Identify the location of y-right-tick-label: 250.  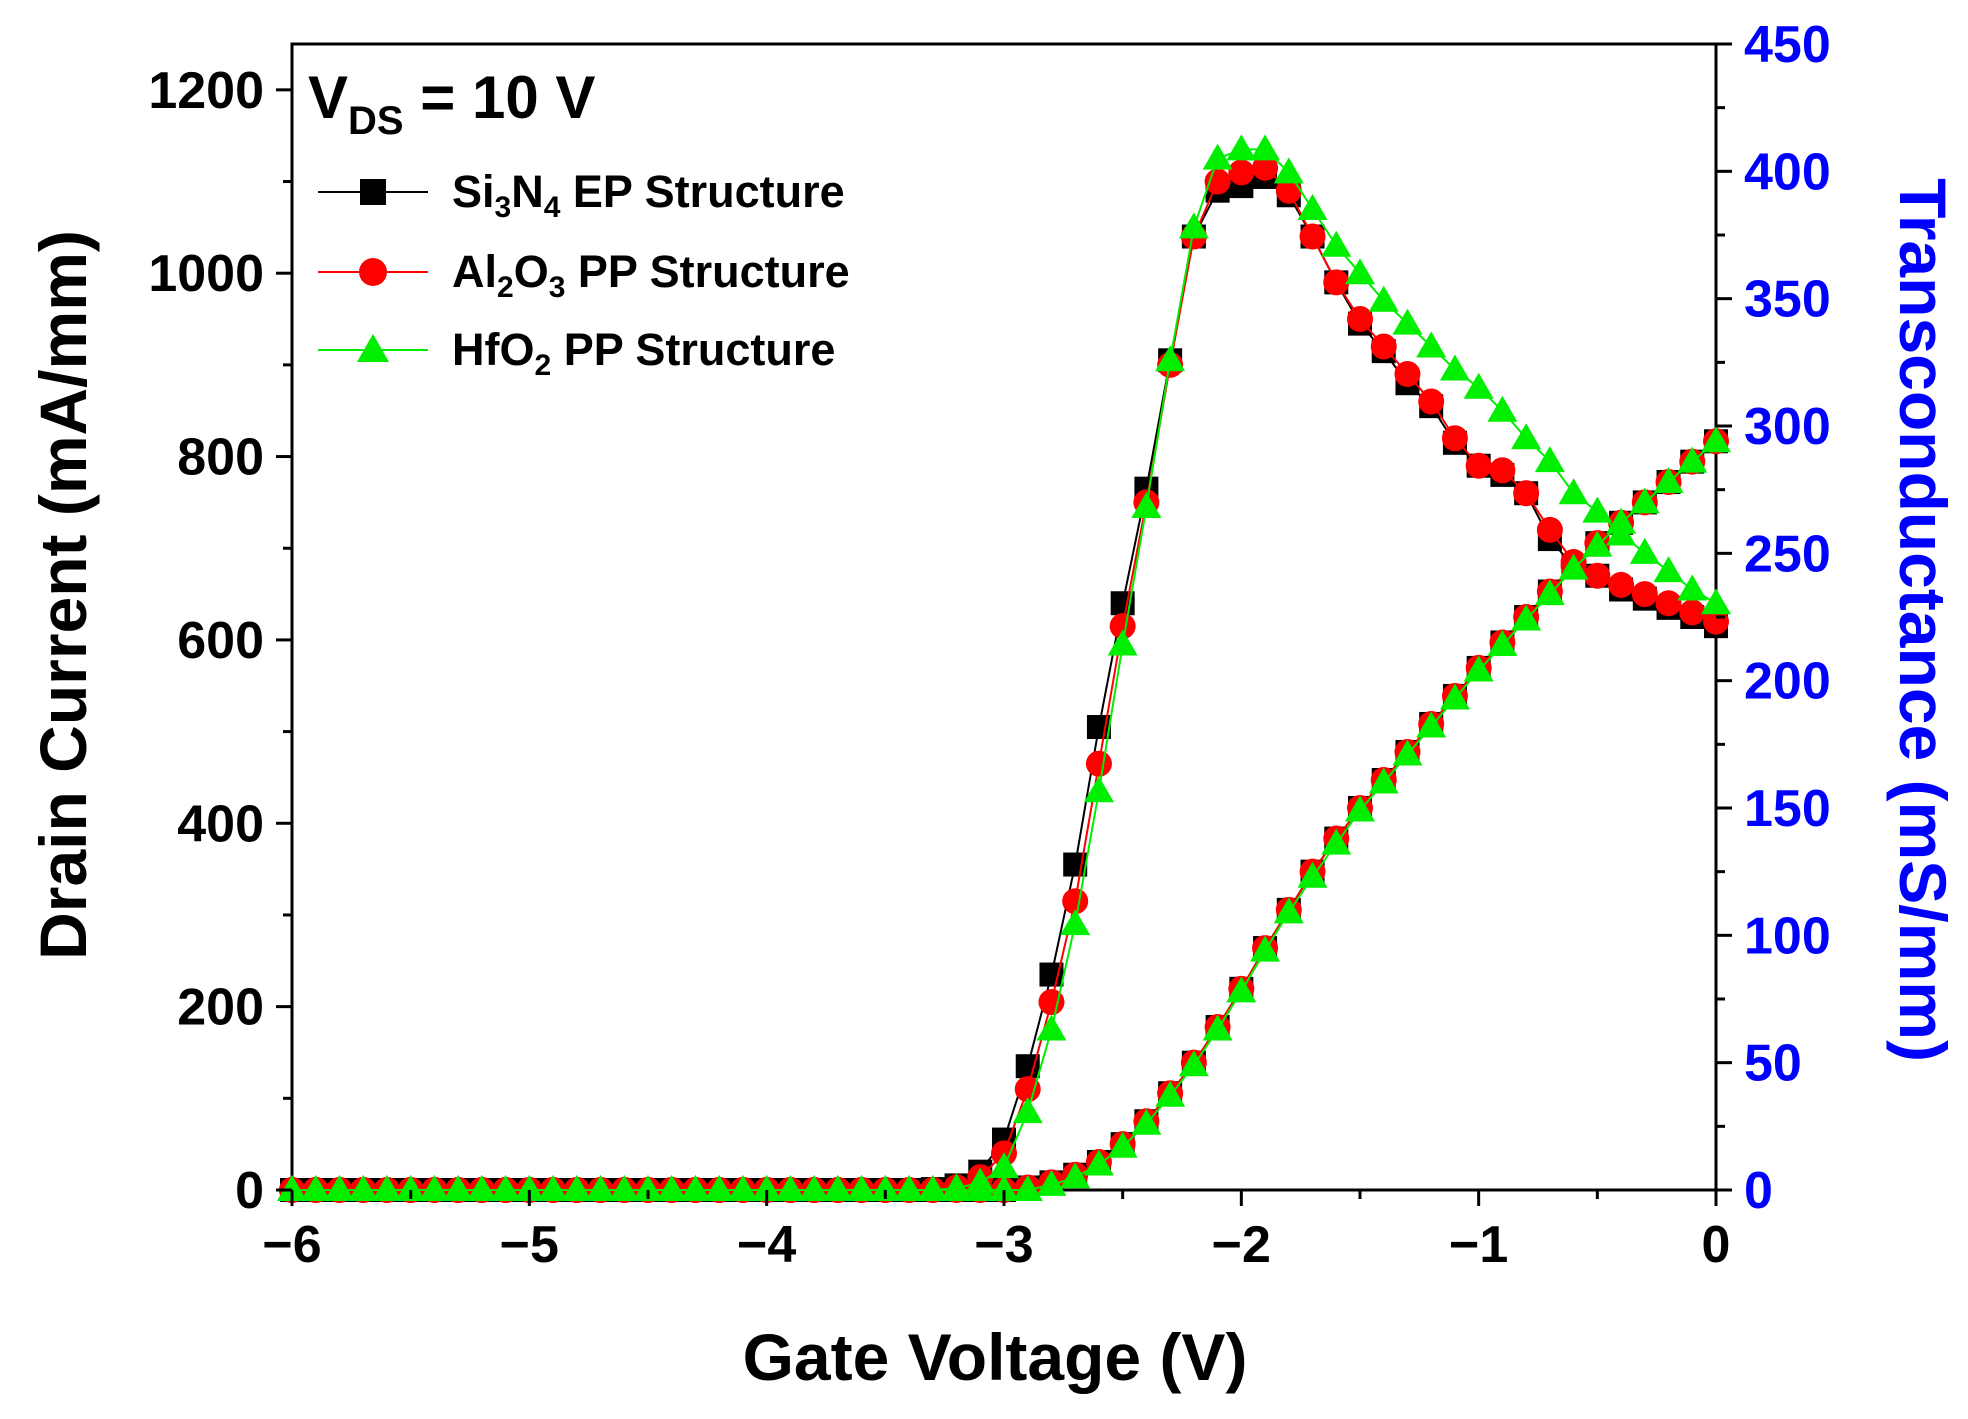
(1787, 554).